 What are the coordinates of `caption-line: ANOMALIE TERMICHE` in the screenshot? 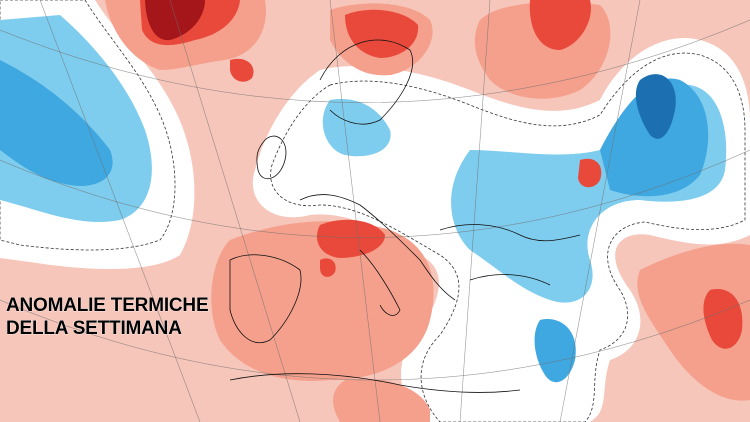 It's located at (107, 305).